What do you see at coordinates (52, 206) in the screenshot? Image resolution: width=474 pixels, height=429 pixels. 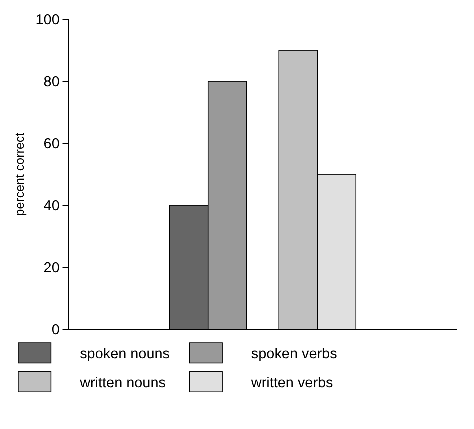 I see `y-tick-label: 40` at bounding box center [52, 206].